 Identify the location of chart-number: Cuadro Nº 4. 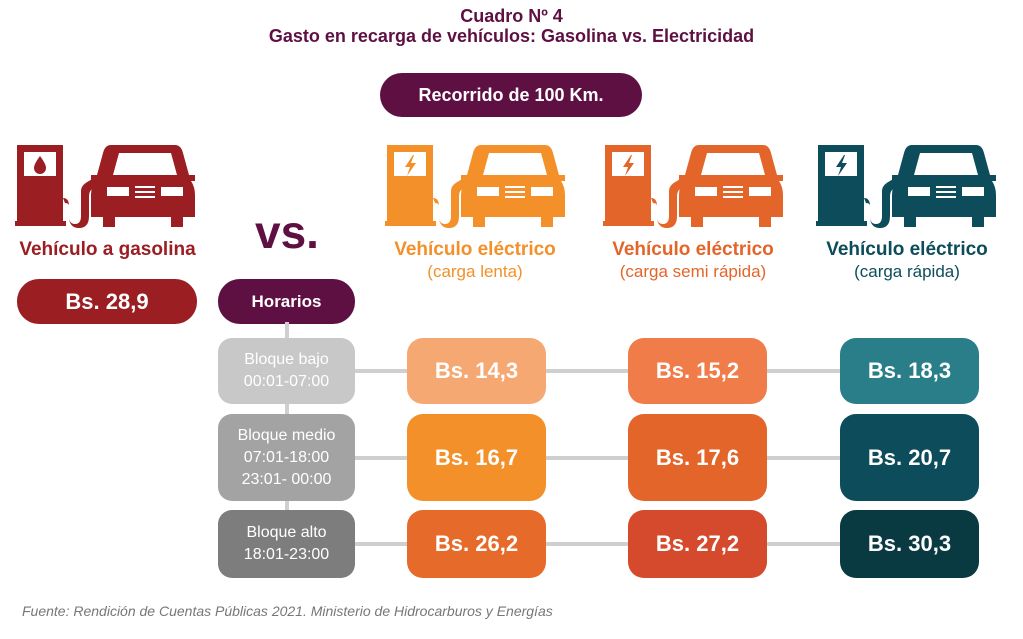
(511, 16).